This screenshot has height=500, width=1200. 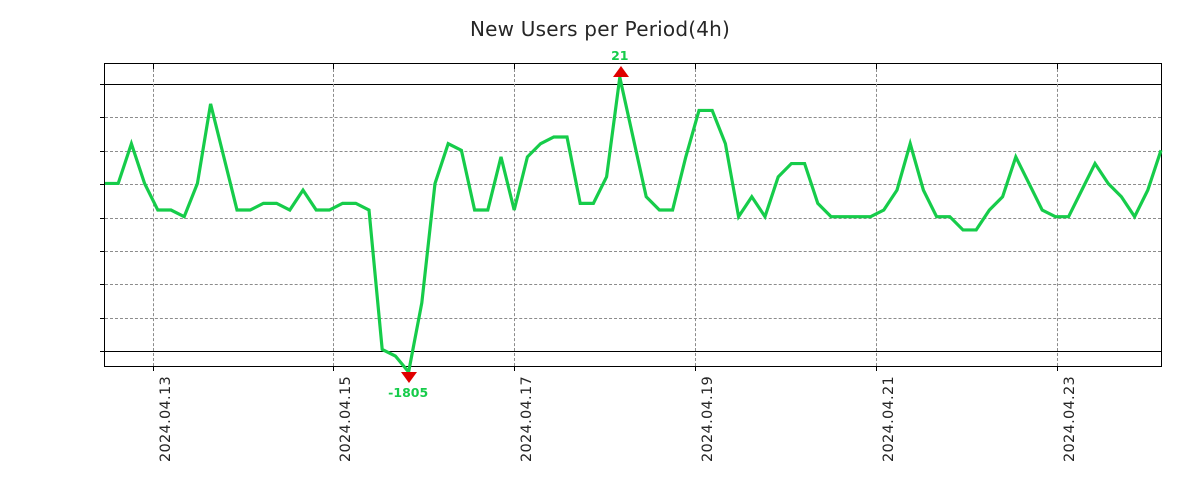 What do you see at coordinates (696, 215) in the screenshot?
I see `gridline-x-2024.04.19` at bounding box center [696, 215].